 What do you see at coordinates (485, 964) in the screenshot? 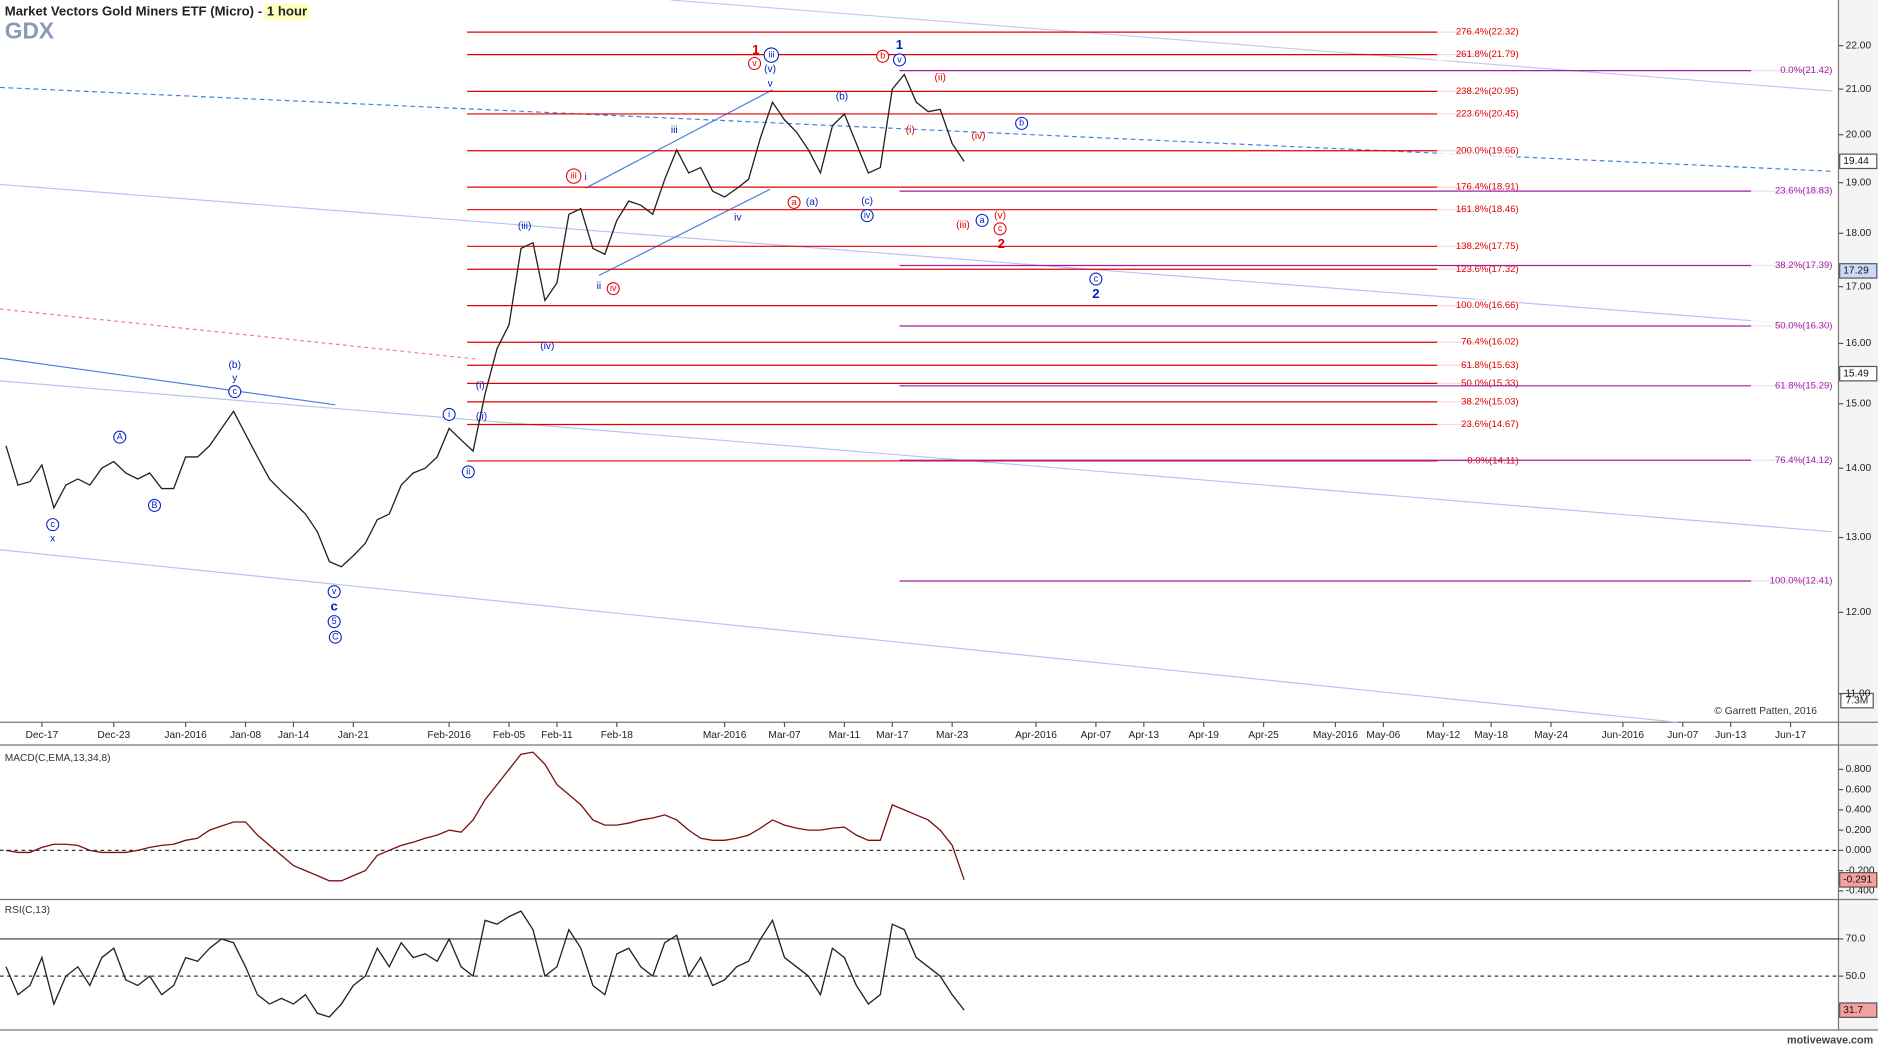
I see `series-line` at bounding box center [485, 964].